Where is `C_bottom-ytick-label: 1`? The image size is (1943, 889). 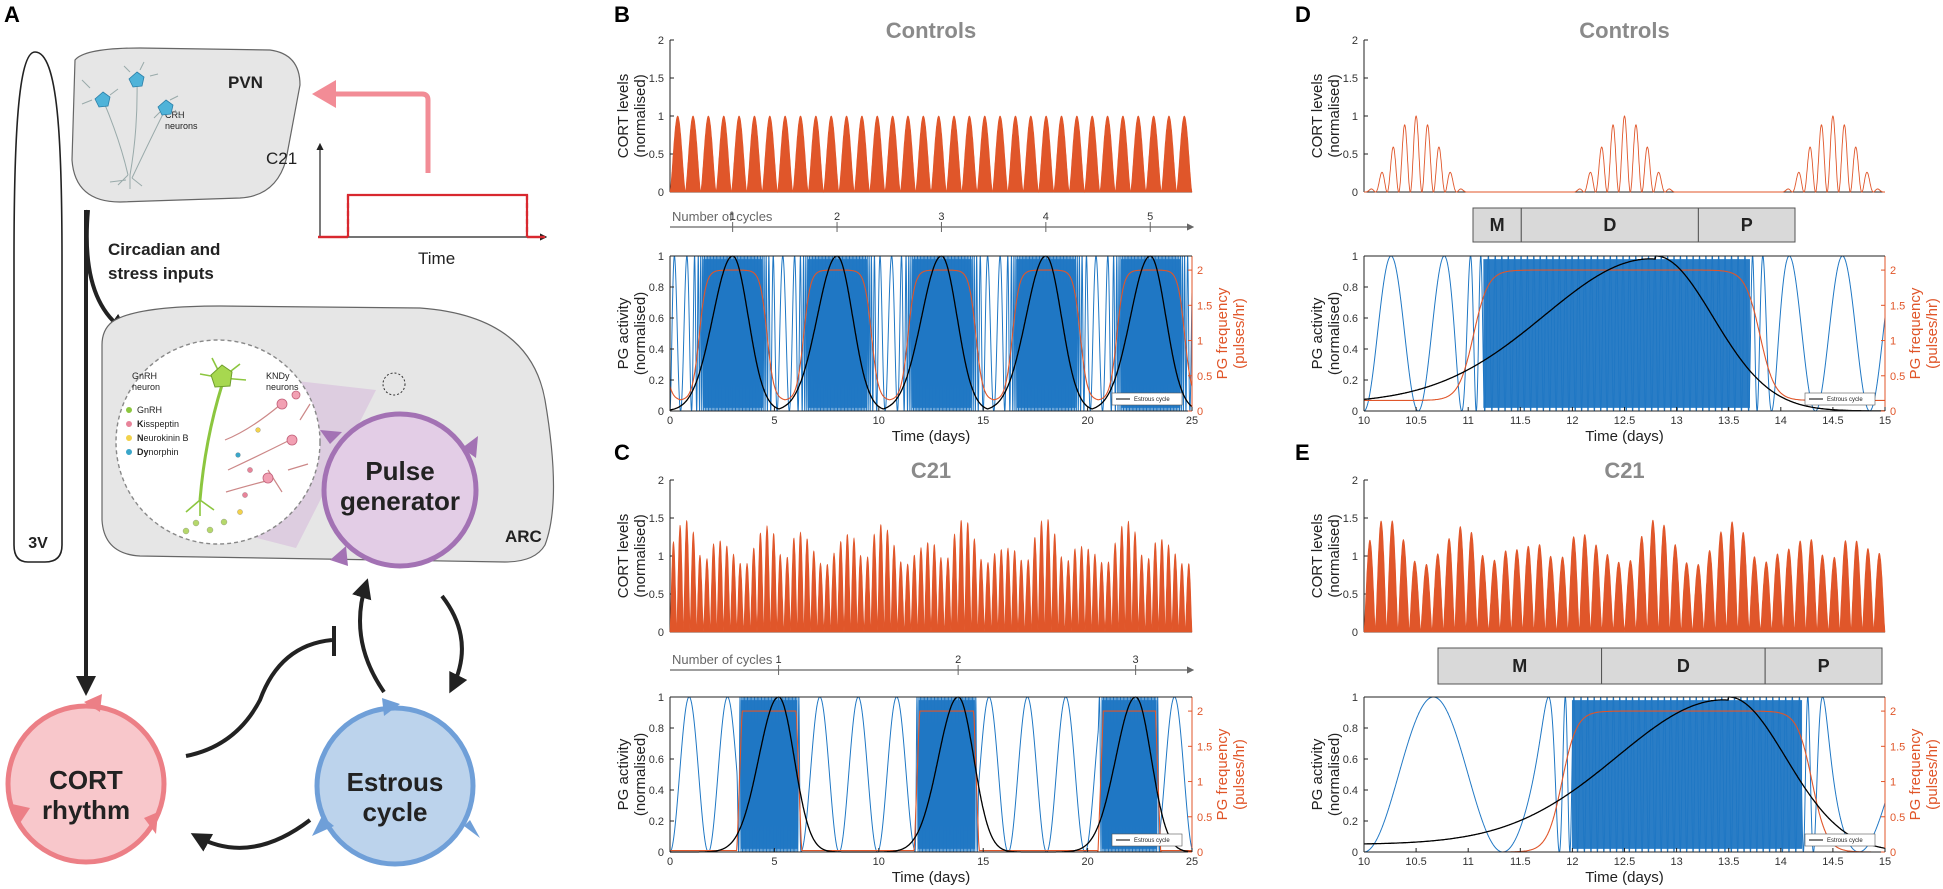
C_bottom-ytick-label: 1 is located at coordinates (661, 698).